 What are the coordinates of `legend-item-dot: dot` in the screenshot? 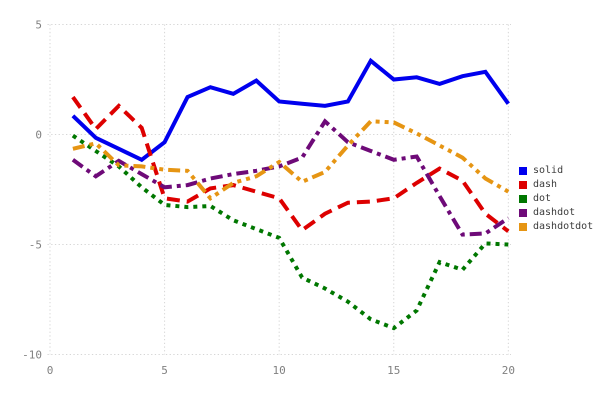 It's located at (556, 199).